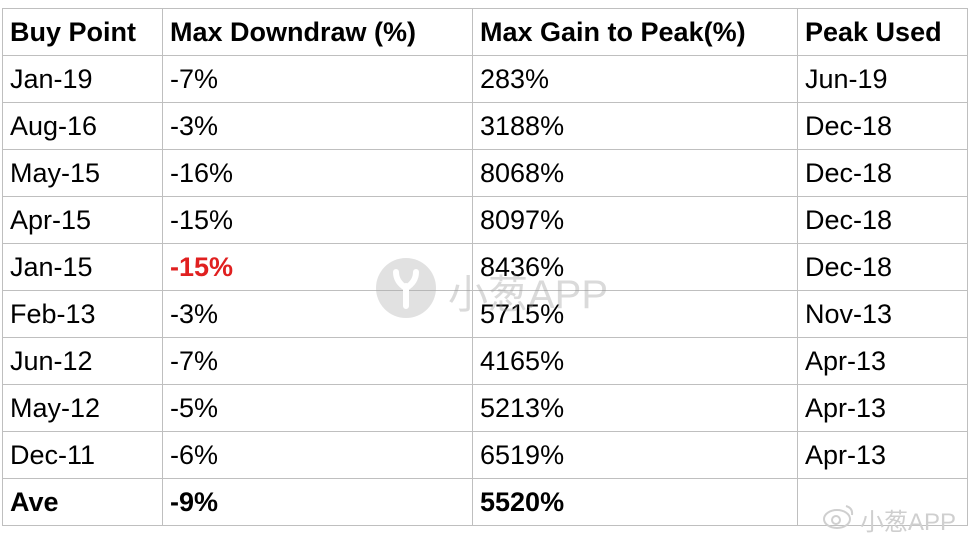  What do you see at coordinates (317, 32) in the screenshot?
I see `header-cell: Max Downdraw (%)` at bounding box center [317, 32].